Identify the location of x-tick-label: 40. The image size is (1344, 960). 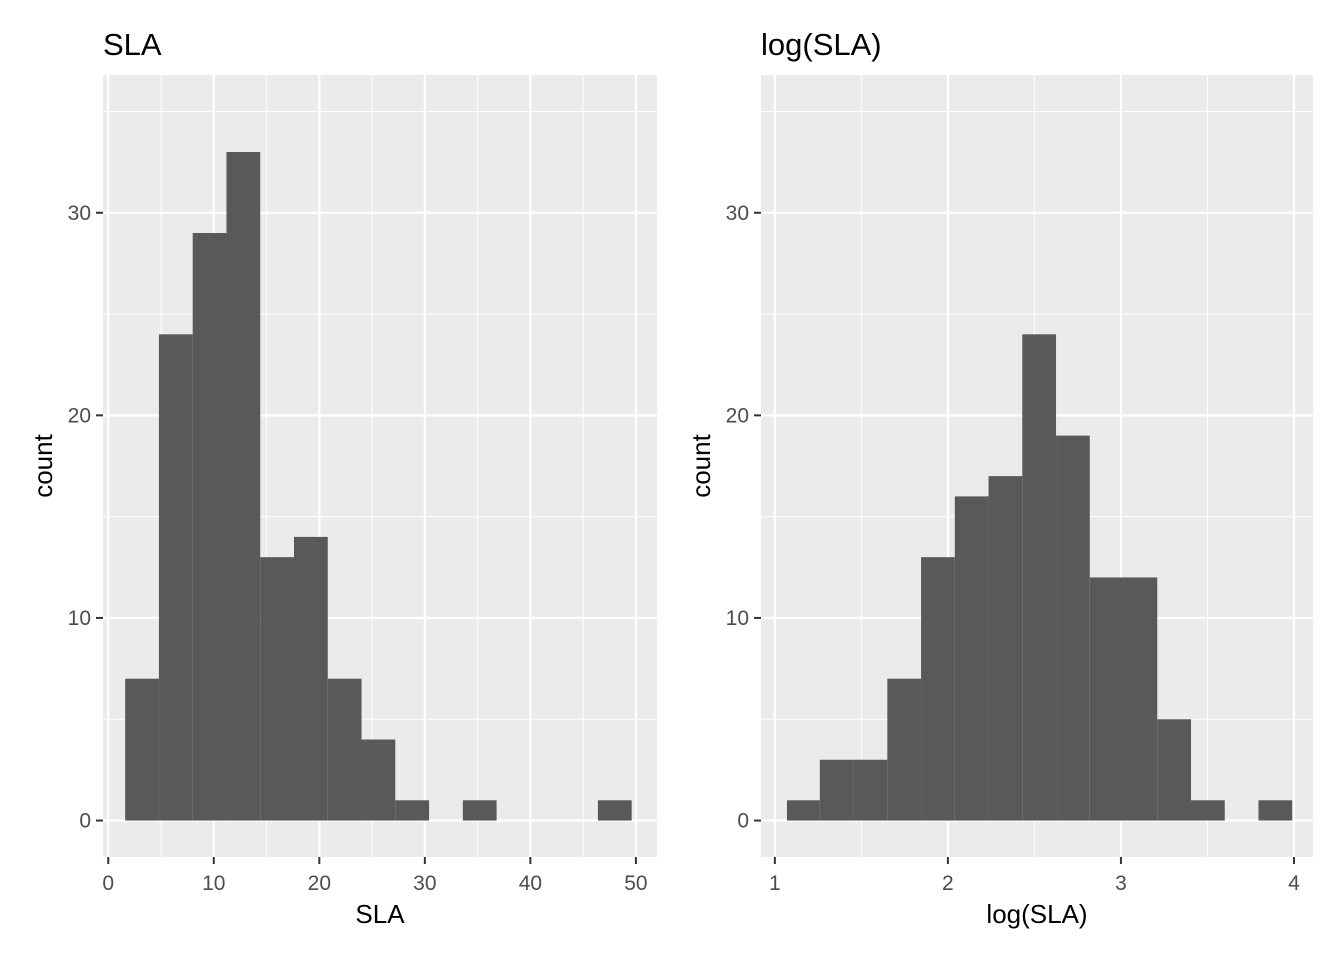
(530, 883).